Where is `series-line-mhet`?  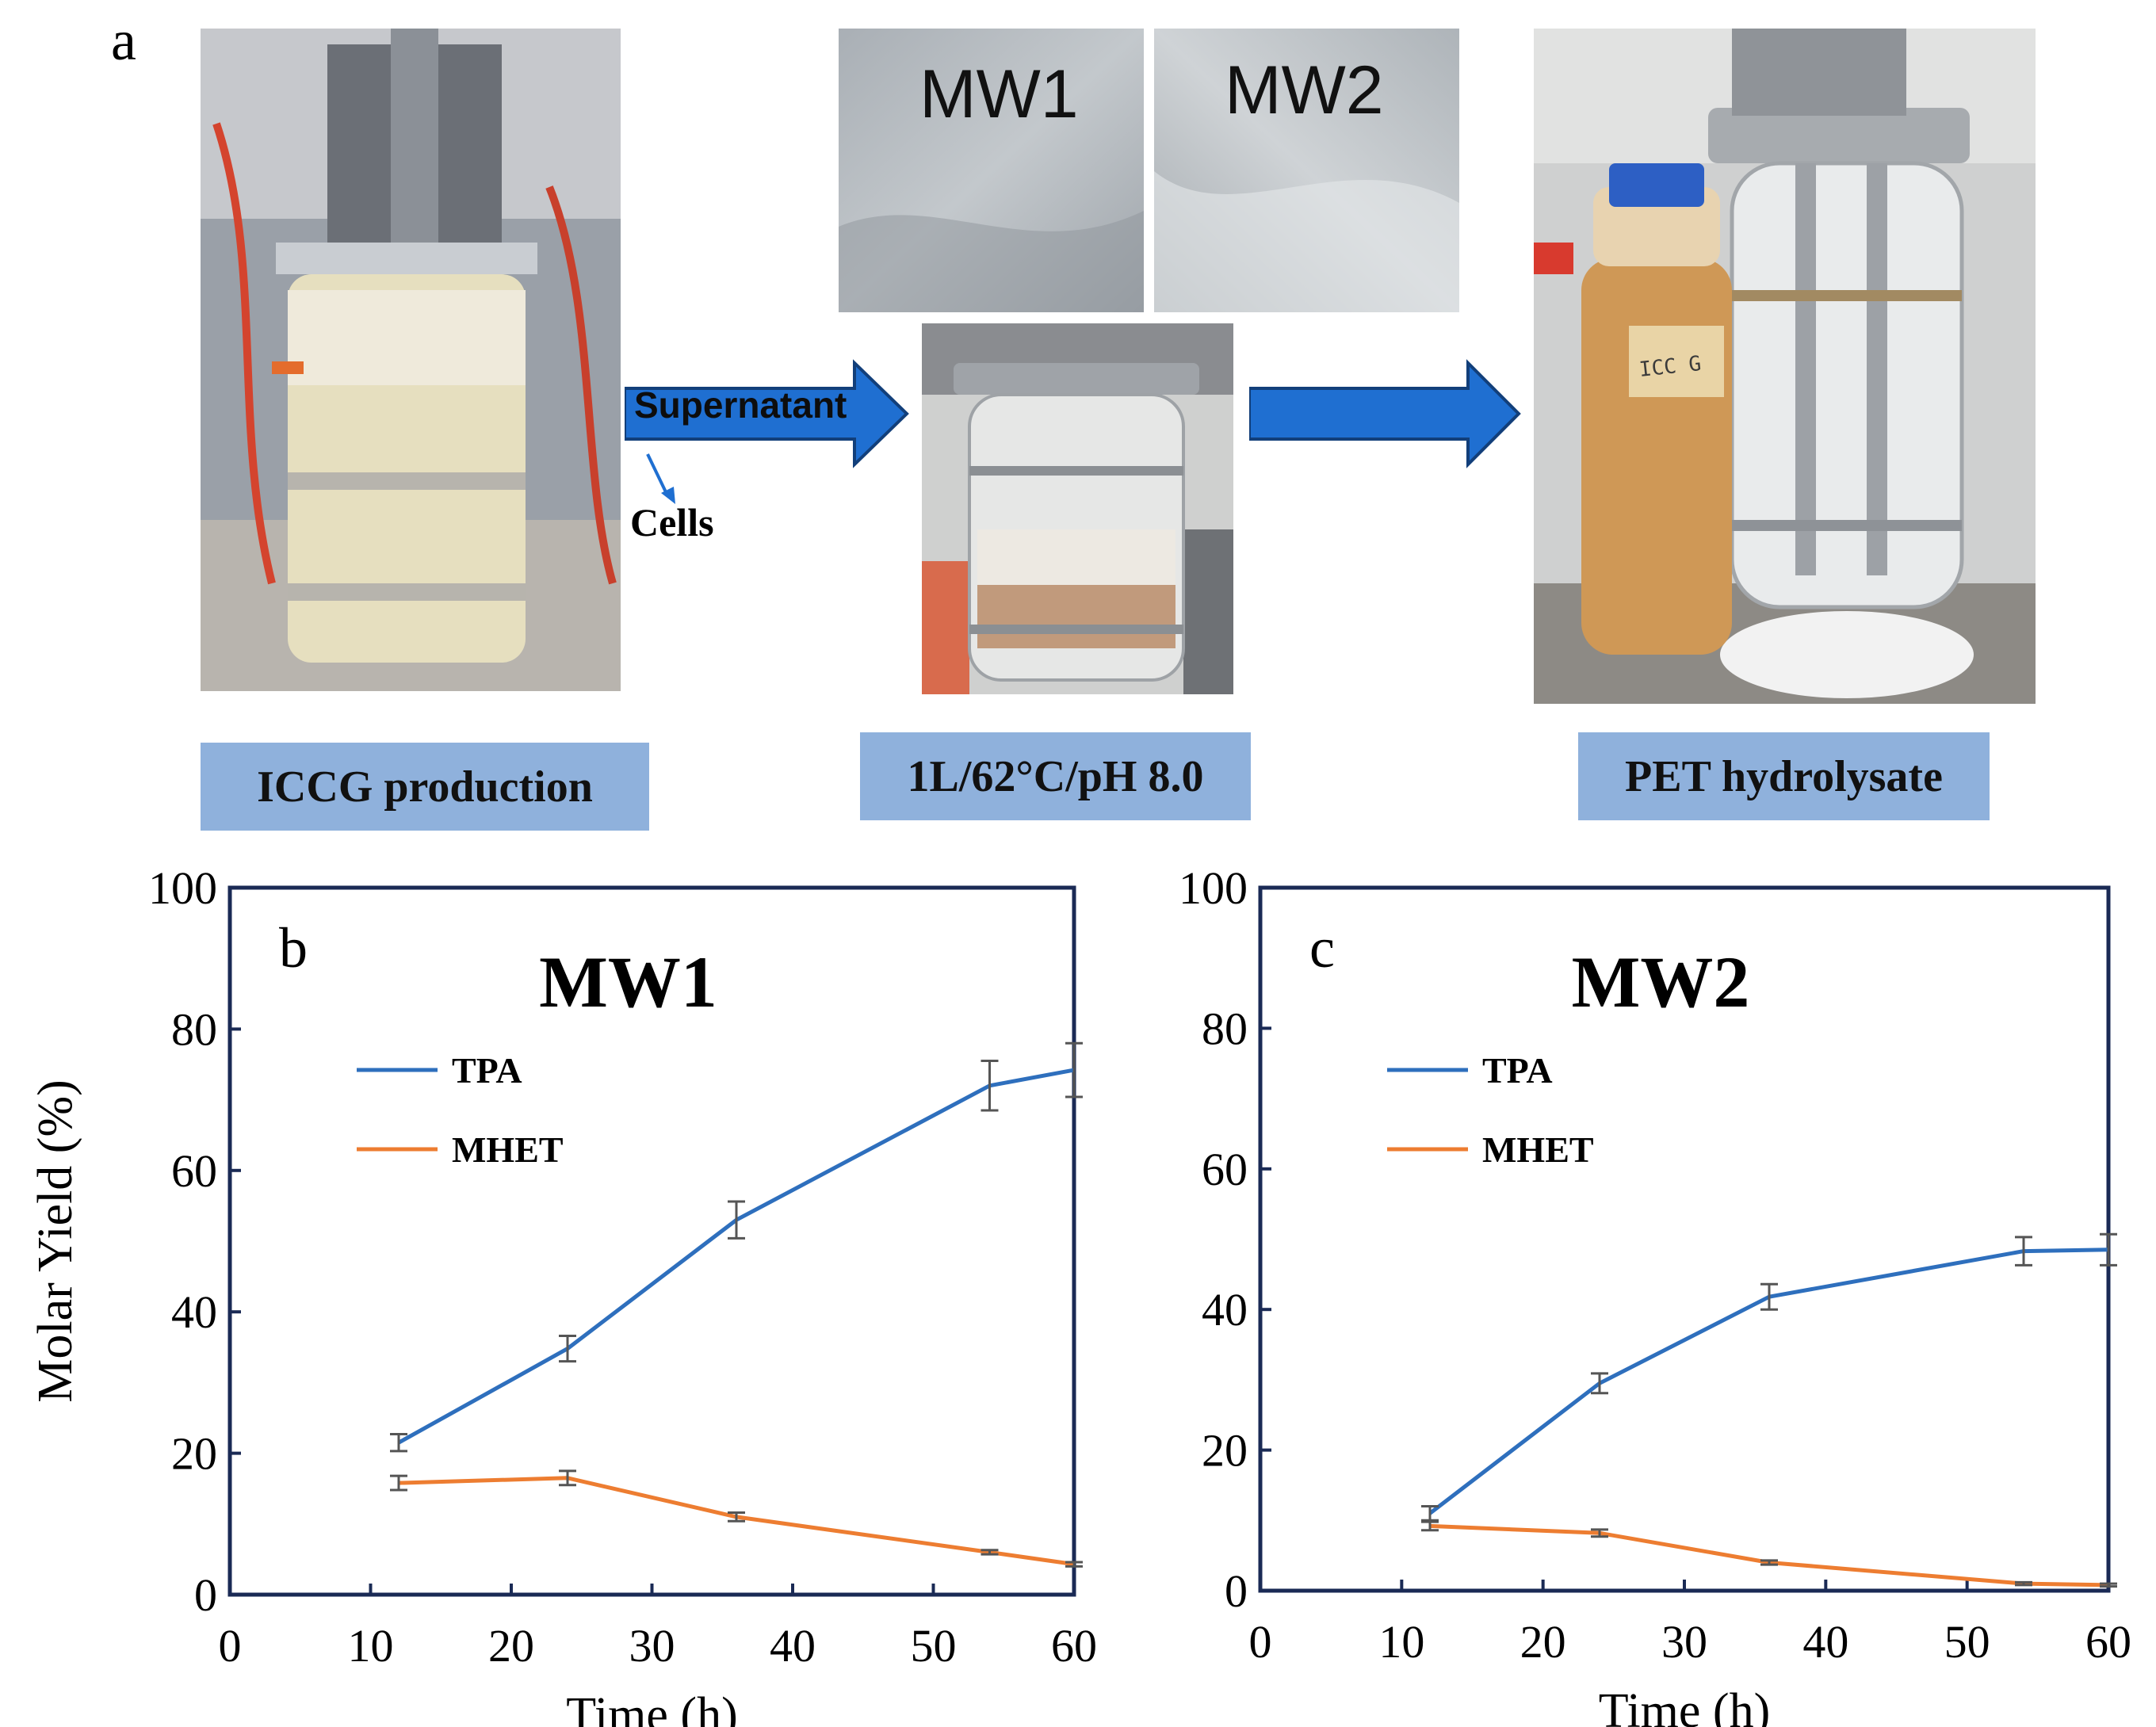
series-line-mhet is located at coordinates (1769, 1555).